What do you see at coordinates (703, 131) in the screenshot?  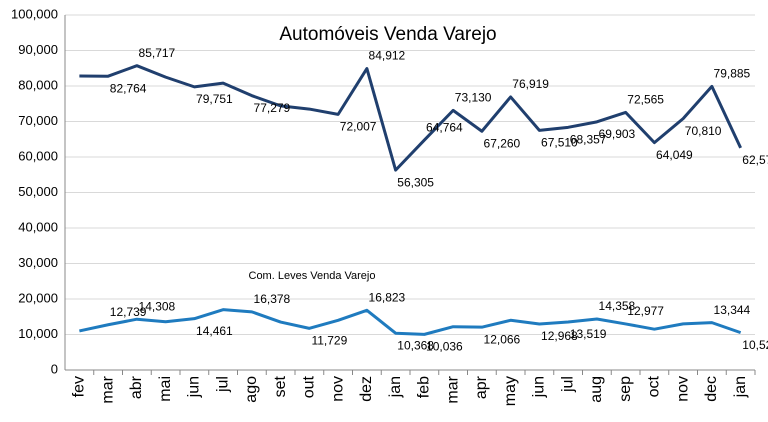 I see `data-label: 70,810` at bounding box center [703, 131].